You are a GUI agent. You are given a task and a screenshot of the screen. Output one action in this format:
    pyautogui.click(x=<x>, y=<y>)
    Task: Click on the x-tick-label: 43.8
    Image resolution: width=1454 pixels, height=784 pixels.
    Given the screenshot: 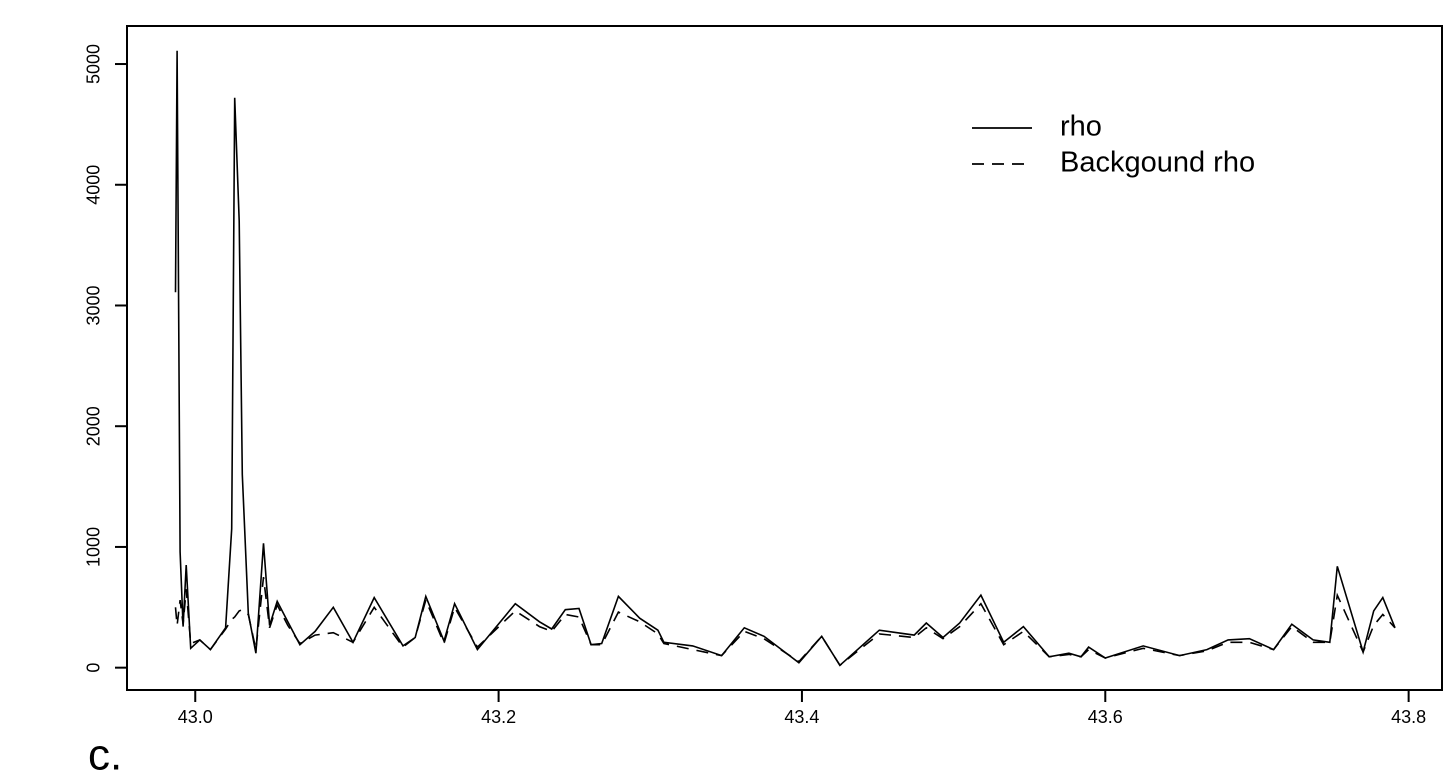 What is the action you would take?
    pyautogui.click(x=1408, y=717)
    